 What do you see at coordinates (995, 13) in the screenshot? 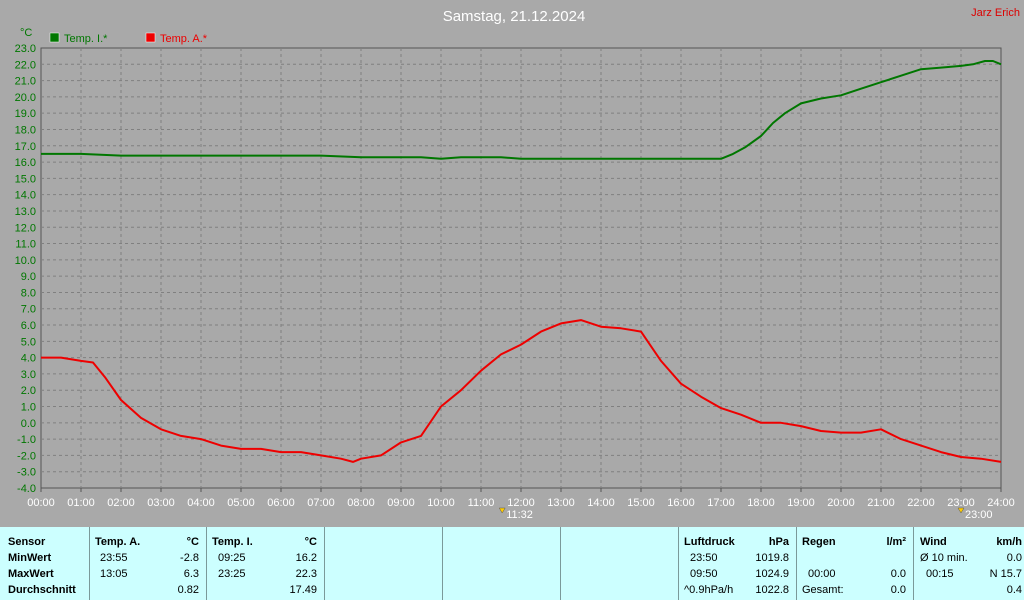
I see `author-label: Jarz Erich` at bounding box center [995, 13].